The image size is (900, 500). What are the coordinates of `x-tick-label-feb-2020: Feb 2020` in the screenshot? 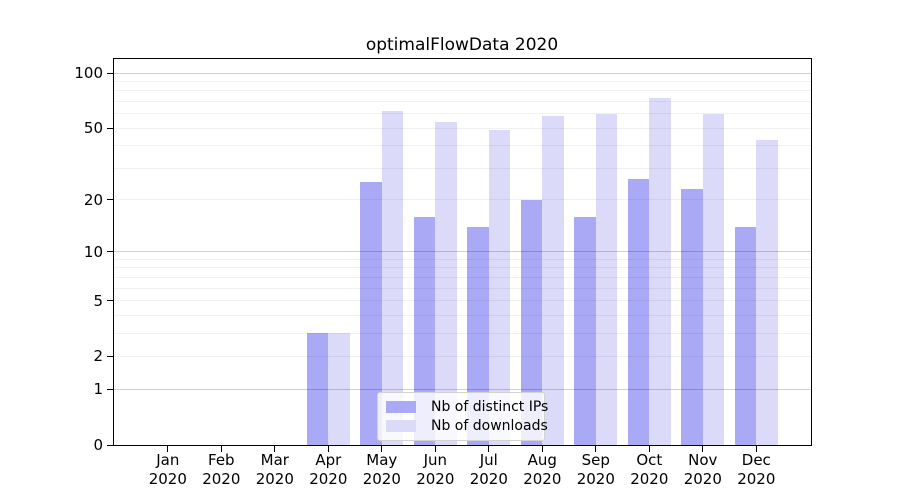 It's located at (221, 469).